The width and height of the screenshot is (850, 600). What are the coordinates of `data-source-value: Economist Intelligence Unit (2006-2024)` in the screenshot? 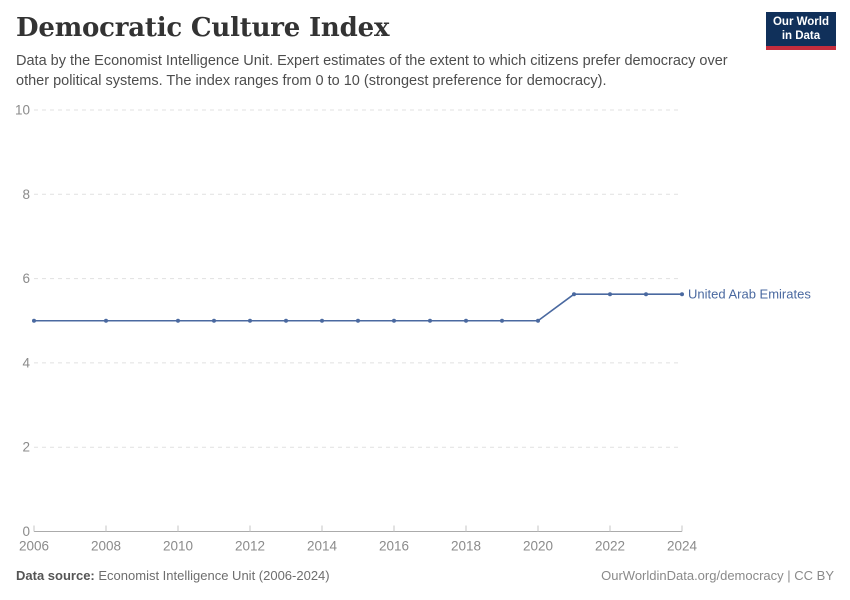 It's located at (214, 575).